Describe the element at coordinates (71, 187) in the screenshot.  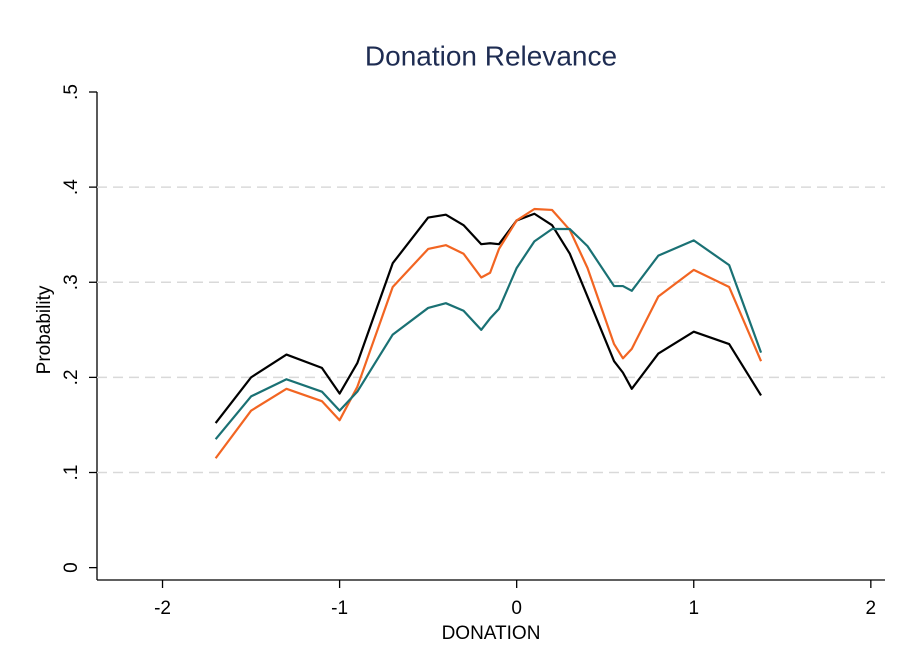
I see `y-tick-label: .4` at that location.